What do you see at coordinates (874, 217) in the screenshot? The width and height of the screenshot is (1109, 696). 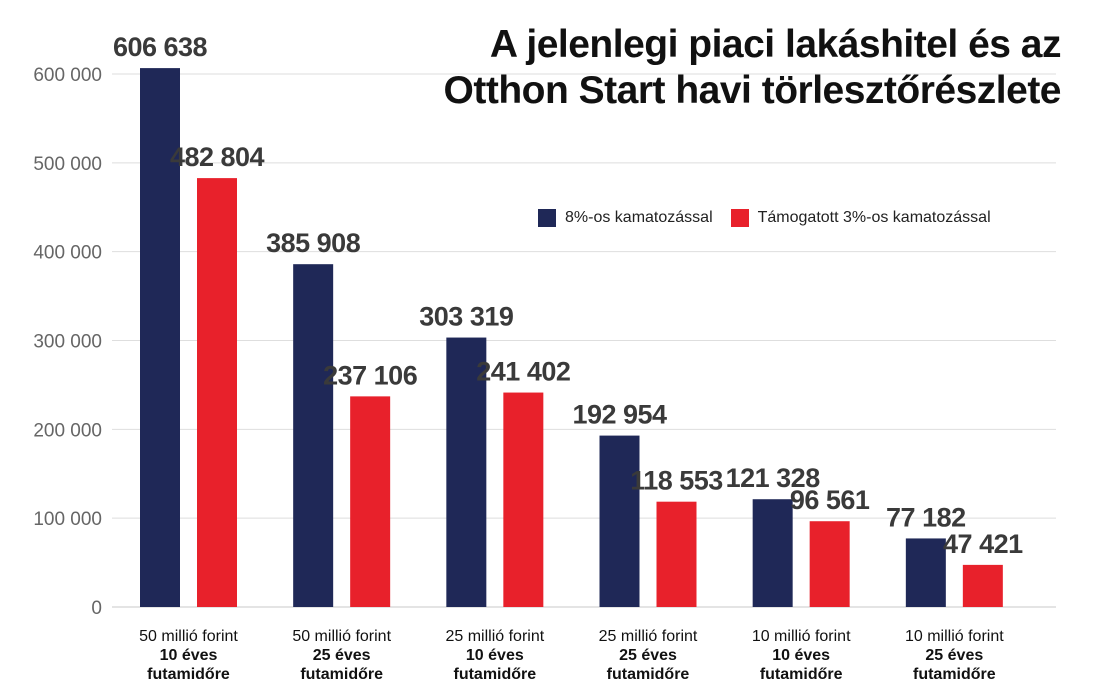 I see `legend-label: Támogatott 3%-os kamatozással` at bounding box center [874, 217].